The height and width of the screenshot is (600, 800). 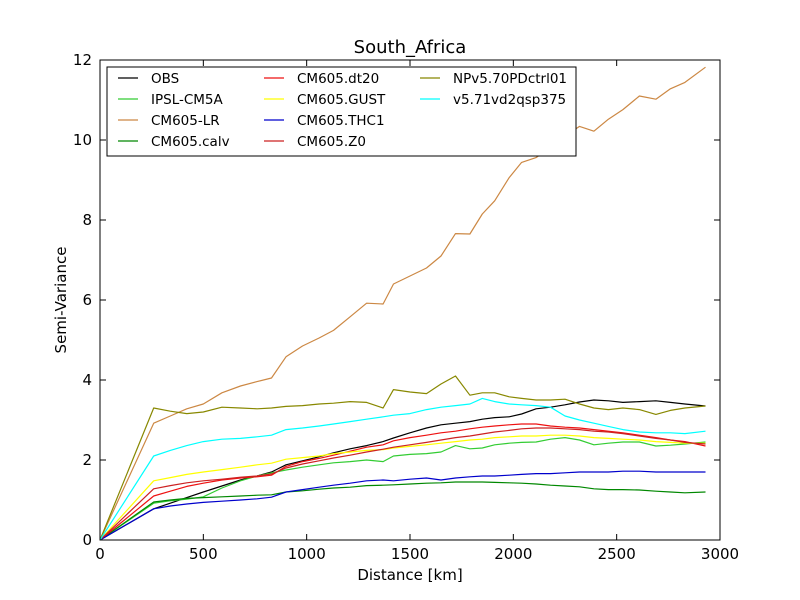 I want to click on x-tick-label: 0, so click(x=100, y=554).